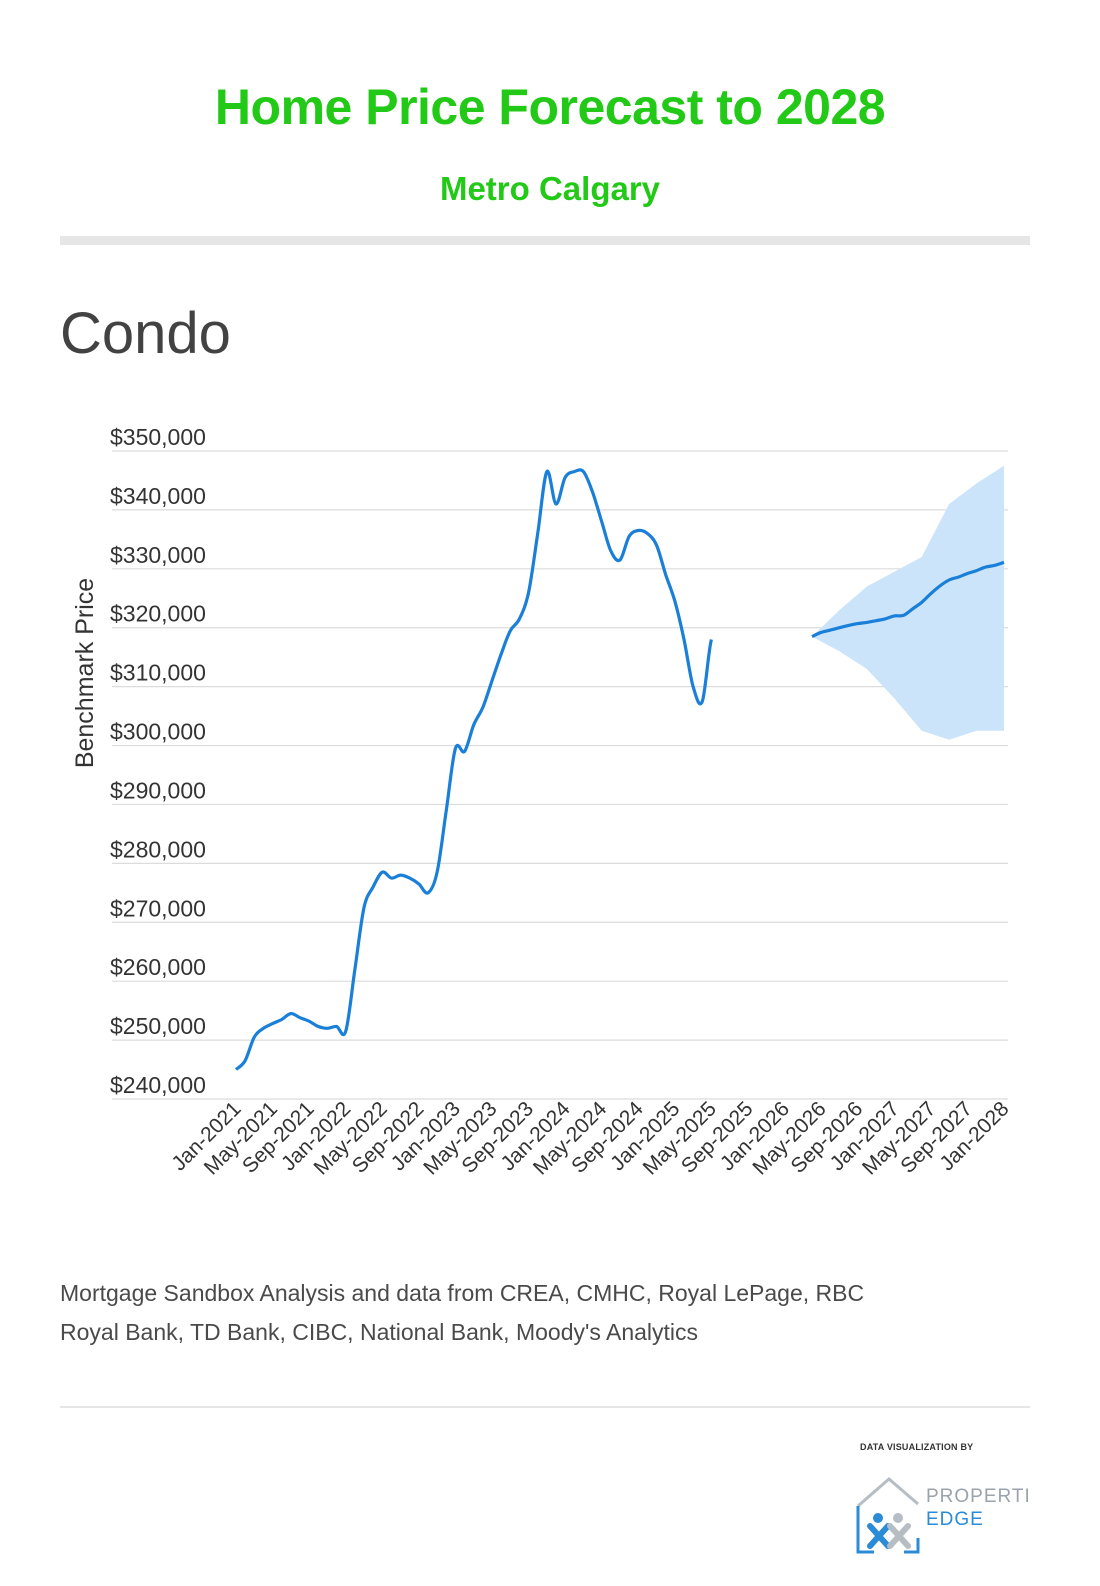 This screenshot has height=1586, width=1100. What do you see at coordinates (545, 1407) in the screenshot?
I see `footer-divider` at bounding box center [545, 1407].